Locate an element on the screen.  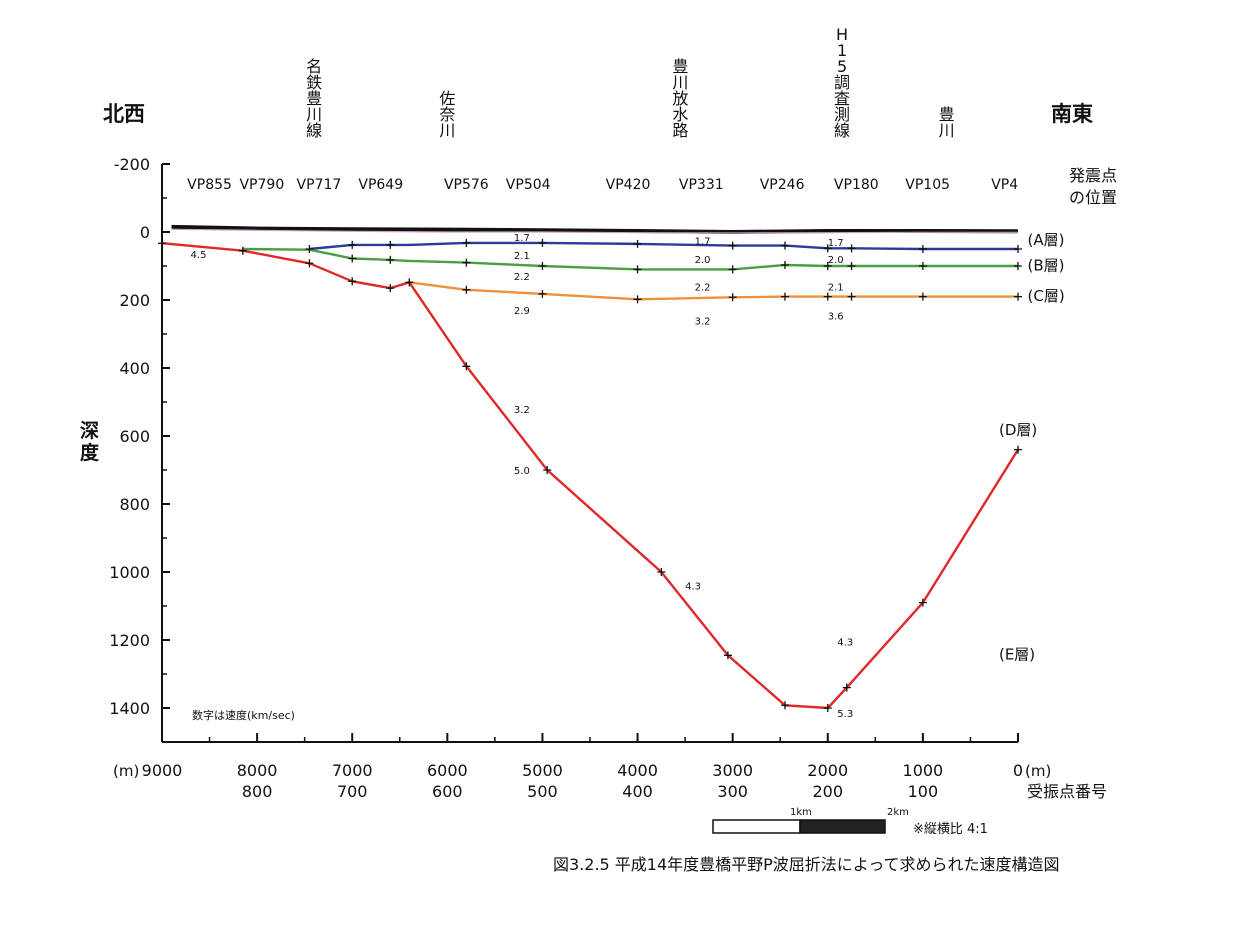
landmark-label-char: 線 is located at coordinates (842, 130).